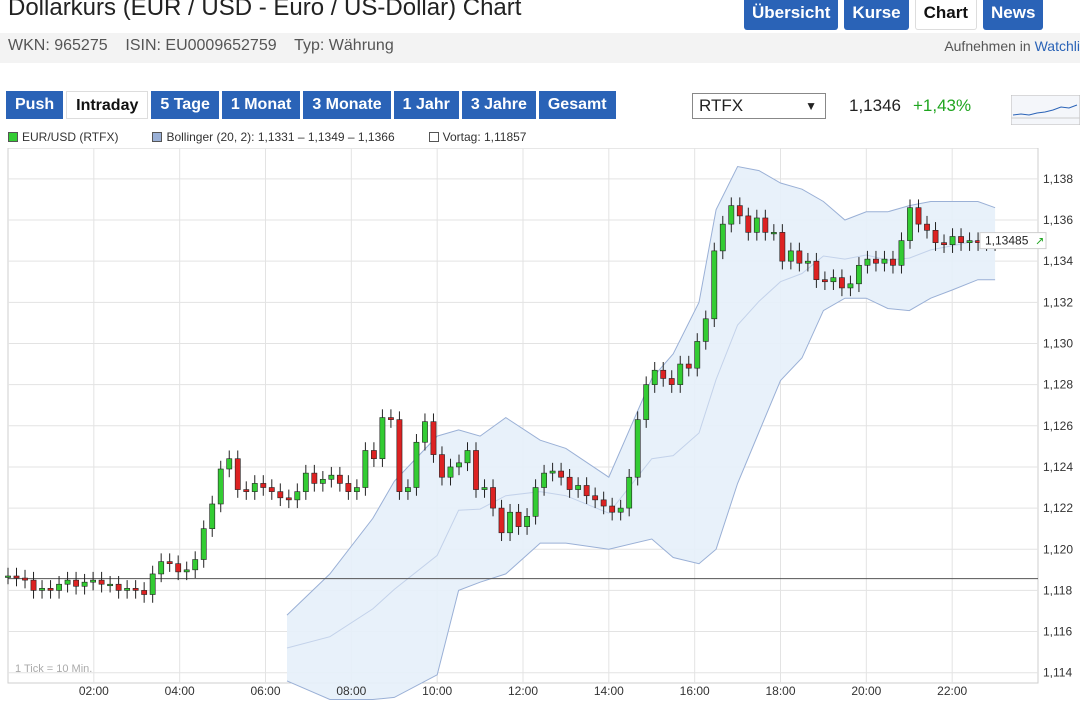 The height and width of the screenshot is (706, 1080). I want to click on type-label: Typ: Währung, so click(344, 45).